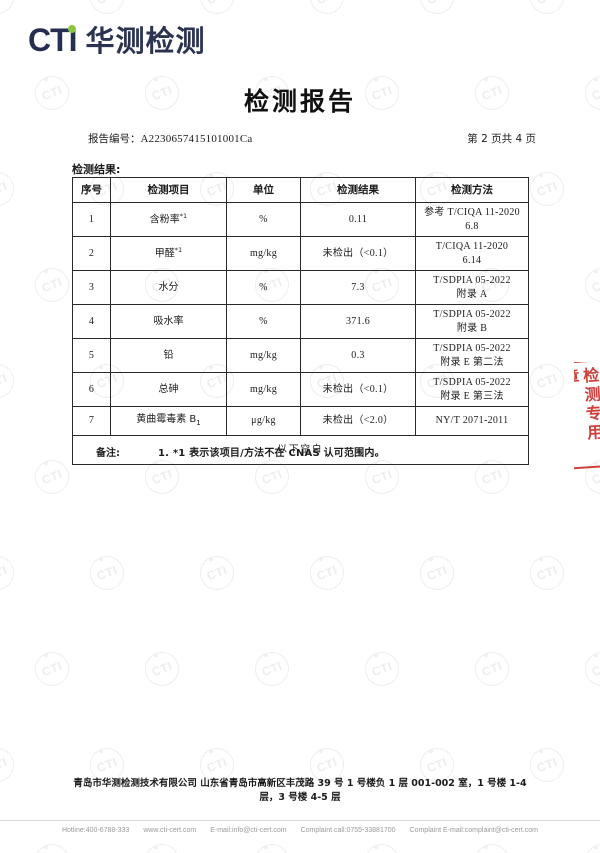  I want to click on cell-no: 4, so click(91, 321).